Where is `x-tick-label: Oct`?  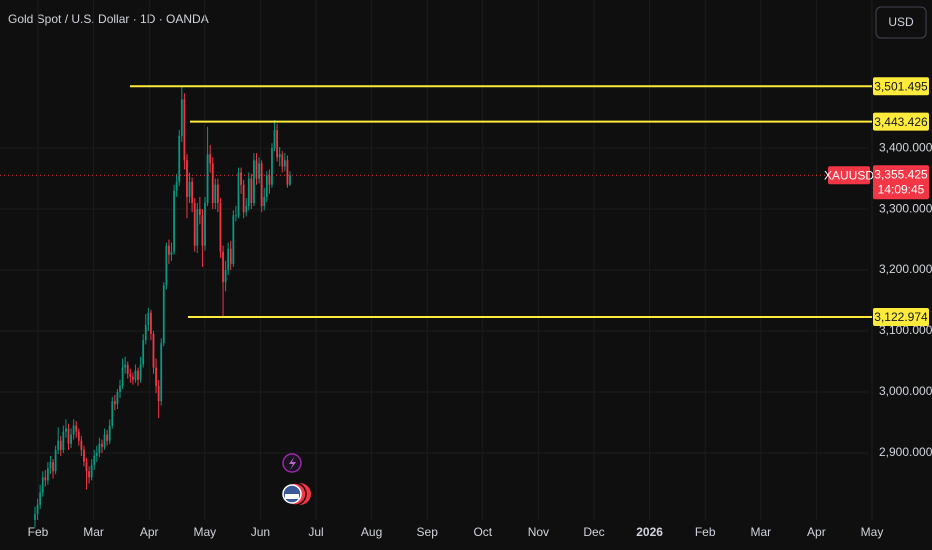 x-tick-label: Oct is located at coordinates (482, 532).